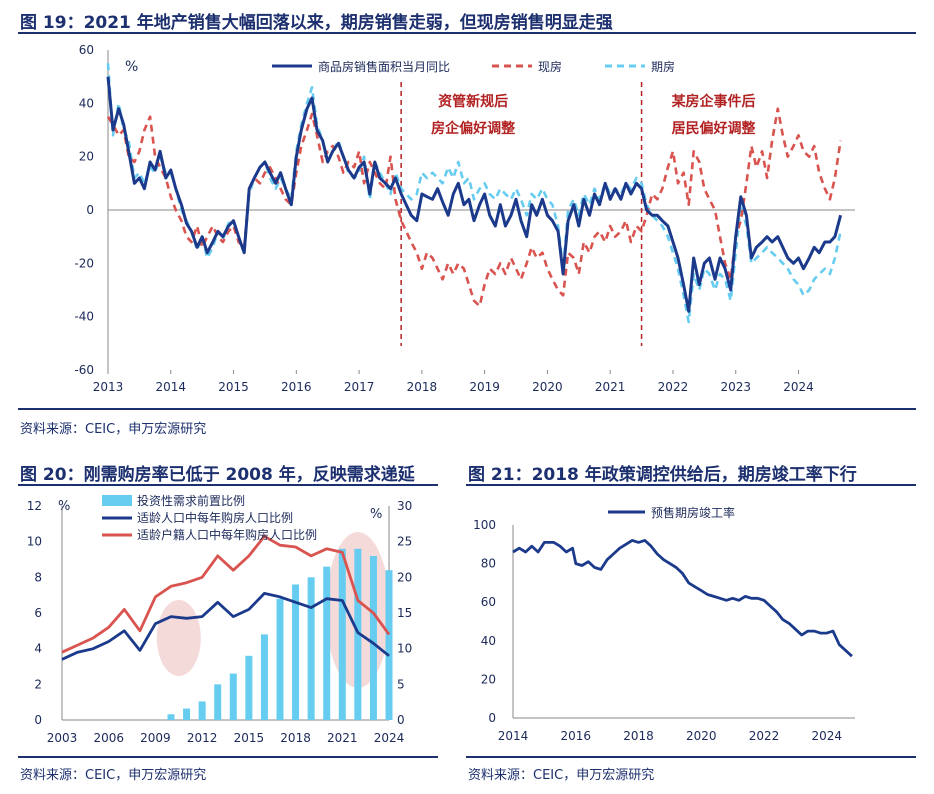 This screenshot has width=934, height=794. Describe the element at coordinates (561, 775) in the screenshot. I see `figure-21-source: 资料来源：CEIC，申万宏源研究` at that location.